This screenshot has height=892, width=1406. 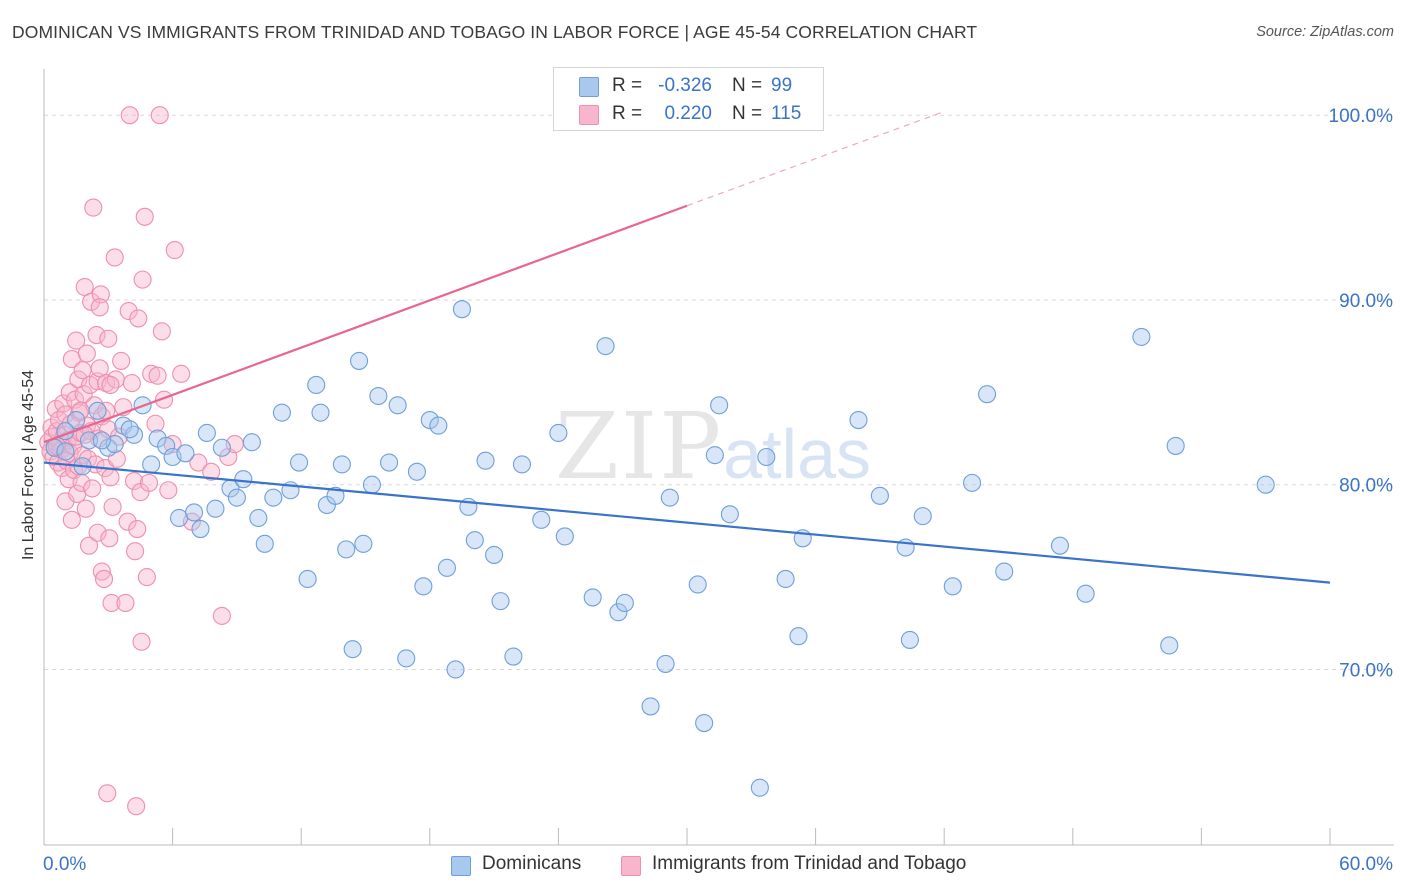 I want to click on stats-legend: R = -0.326 N = 99 R = 0.220 N = 115, so click(x=688, y=99).